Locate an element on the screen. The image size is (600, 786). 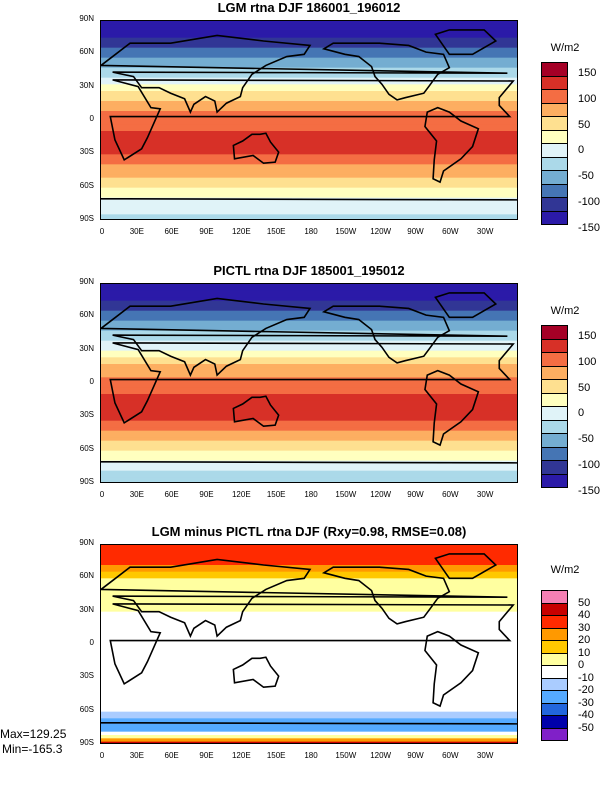
x-tick-label: 90W is located at coordinates (415, 494).